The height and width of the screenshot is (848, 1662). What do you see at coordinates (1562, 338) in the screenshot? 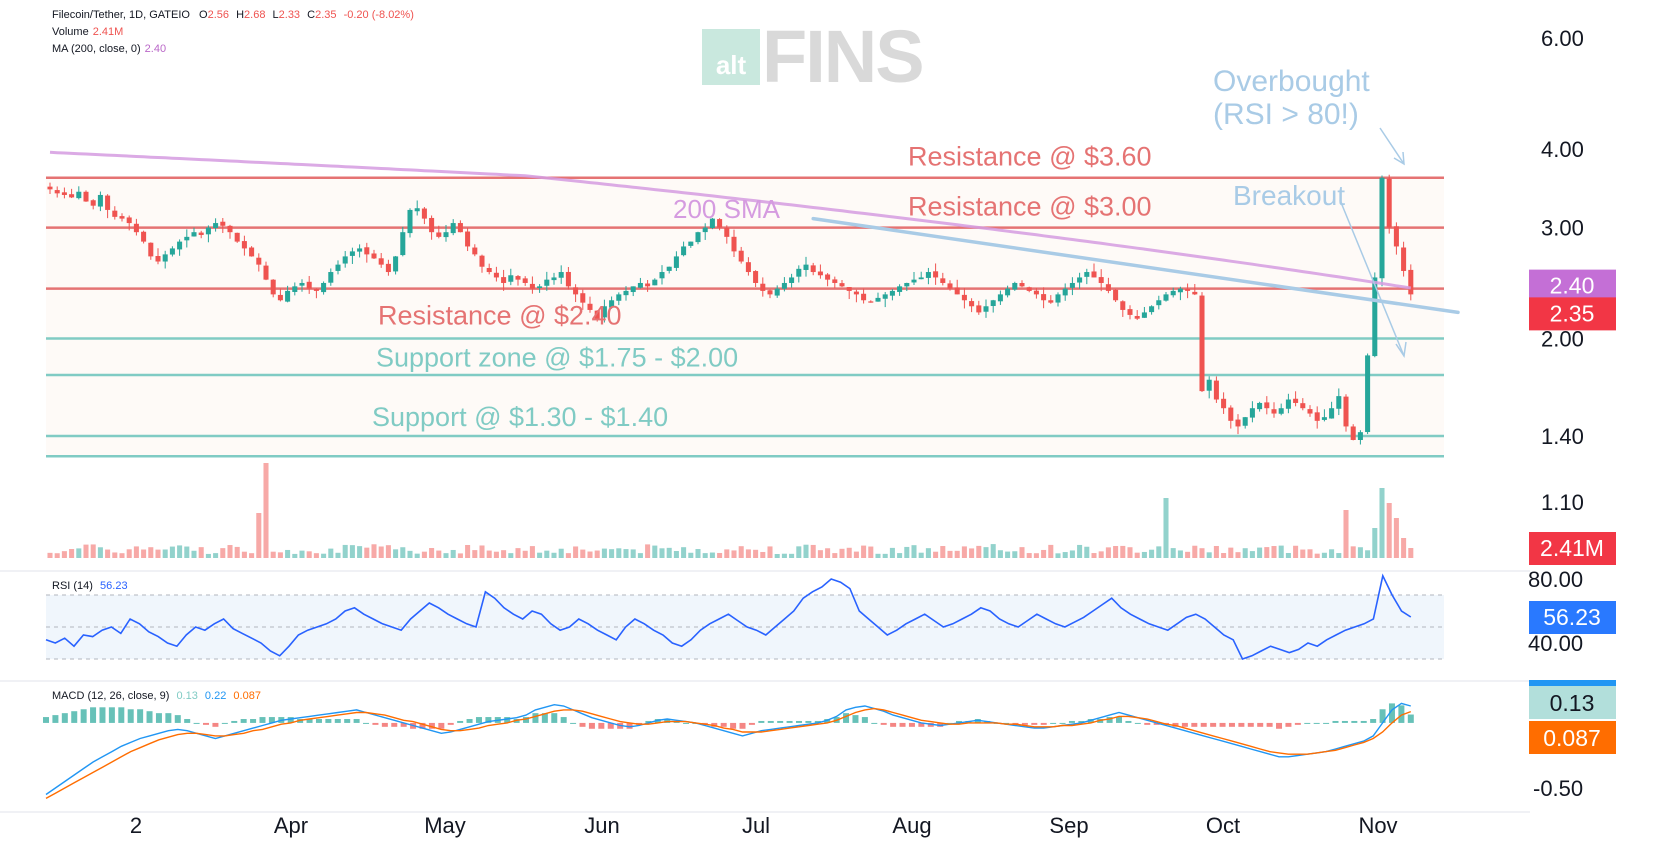
I see `price-tick-label: 2.00` at bounding box center [1562, 338].